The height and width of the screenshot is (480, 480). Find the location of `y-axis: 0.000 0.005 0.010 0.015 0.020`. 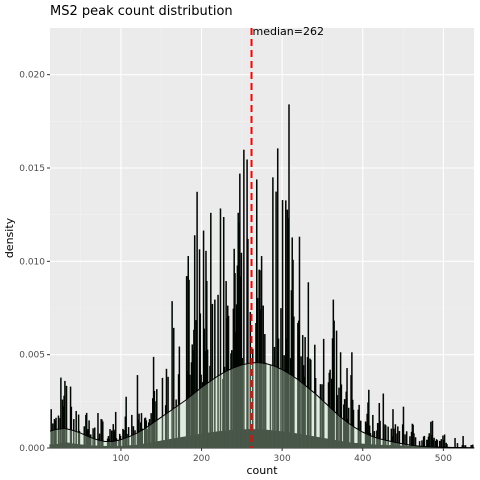

y-axis: 0.000 0.005 0.010 0.015 0.020 is located at coordinates (34, 262).